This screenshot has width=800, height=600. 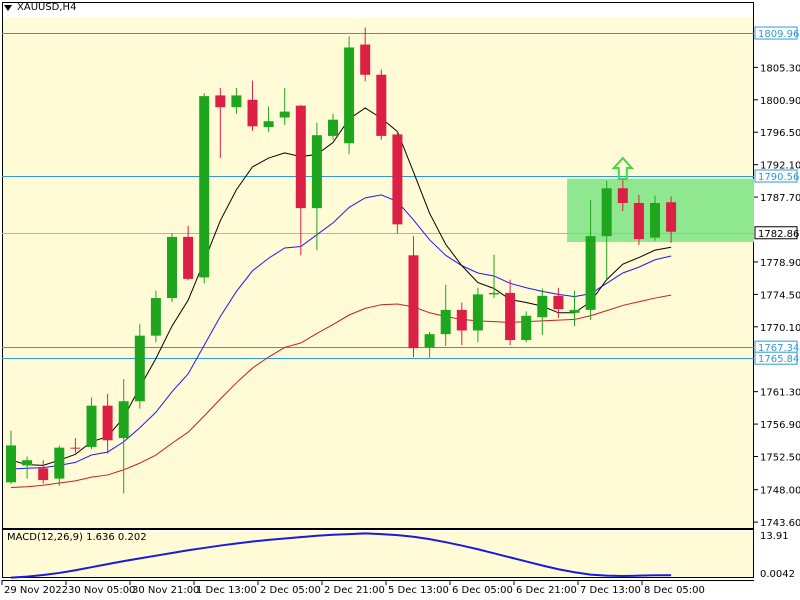 What do you see at coordinates (610, 590) in the screenshot?
I see `x-tick-label: 7 Dec 13:00` at bounding box center [610, 590].